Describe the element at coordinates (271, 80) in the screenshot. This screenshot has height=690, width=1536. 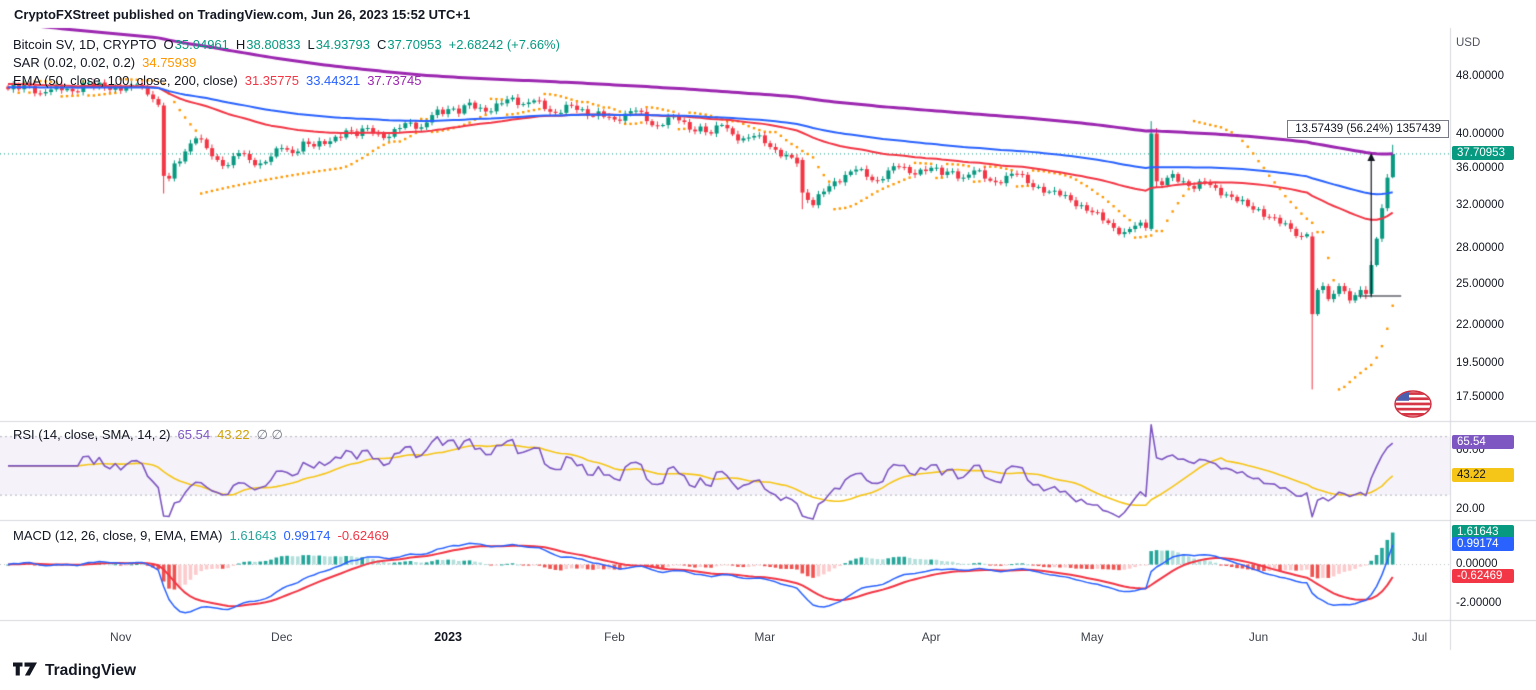
I see `ema50-value: 31.35775` at that location.